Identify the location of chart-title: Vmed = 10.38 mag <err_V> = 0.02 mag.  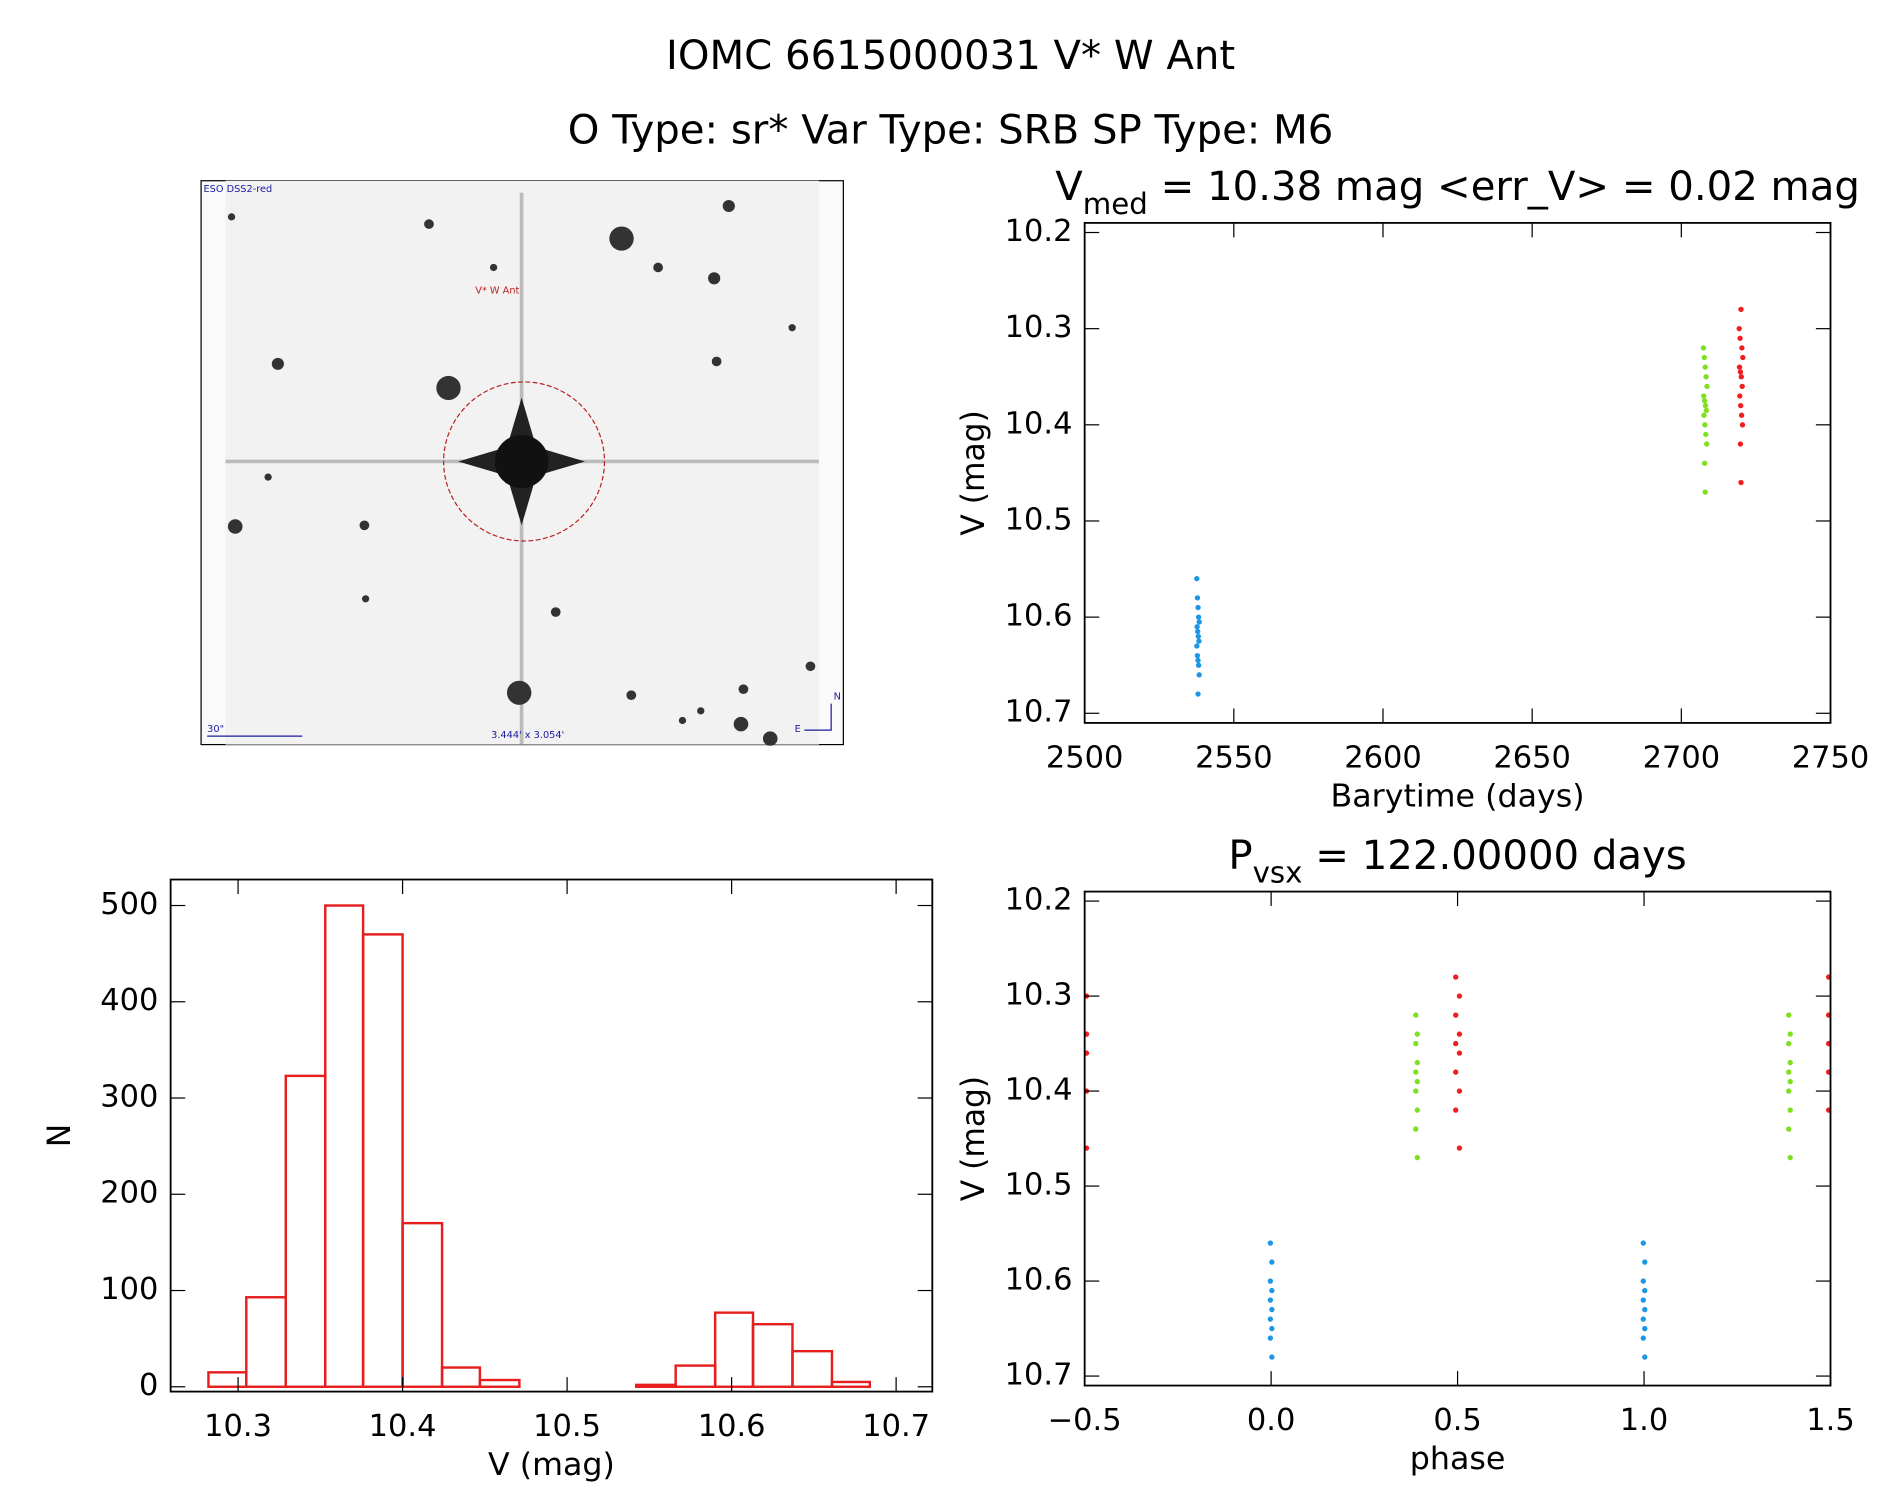
(1457, 192).